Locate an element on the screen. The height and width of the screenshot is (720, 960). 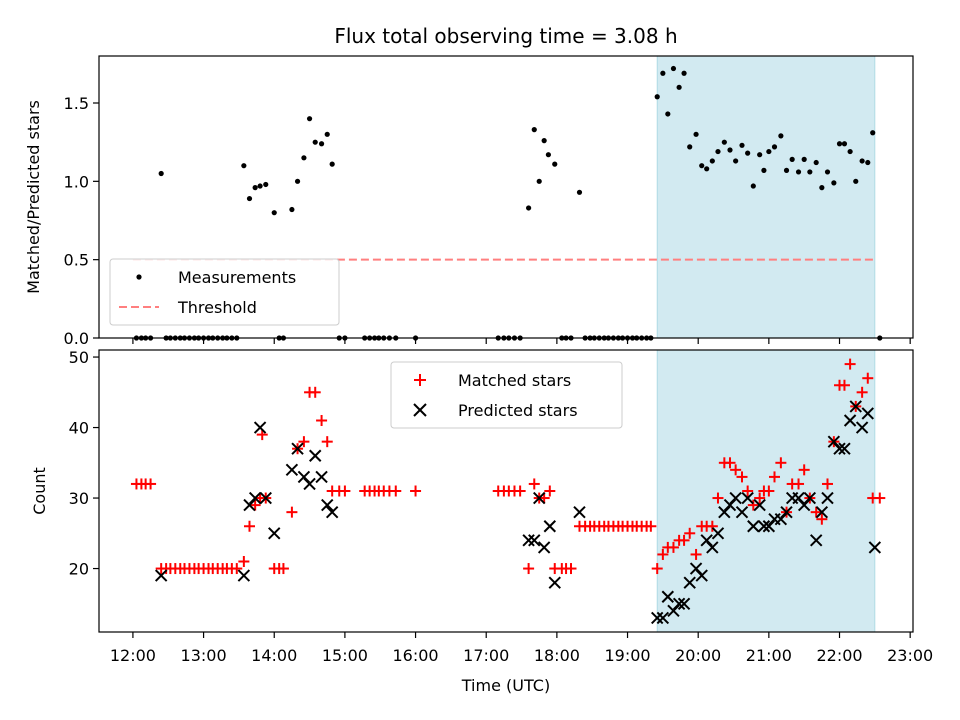
x-tick-label: 12:00 is located at coordinates (133, 655).